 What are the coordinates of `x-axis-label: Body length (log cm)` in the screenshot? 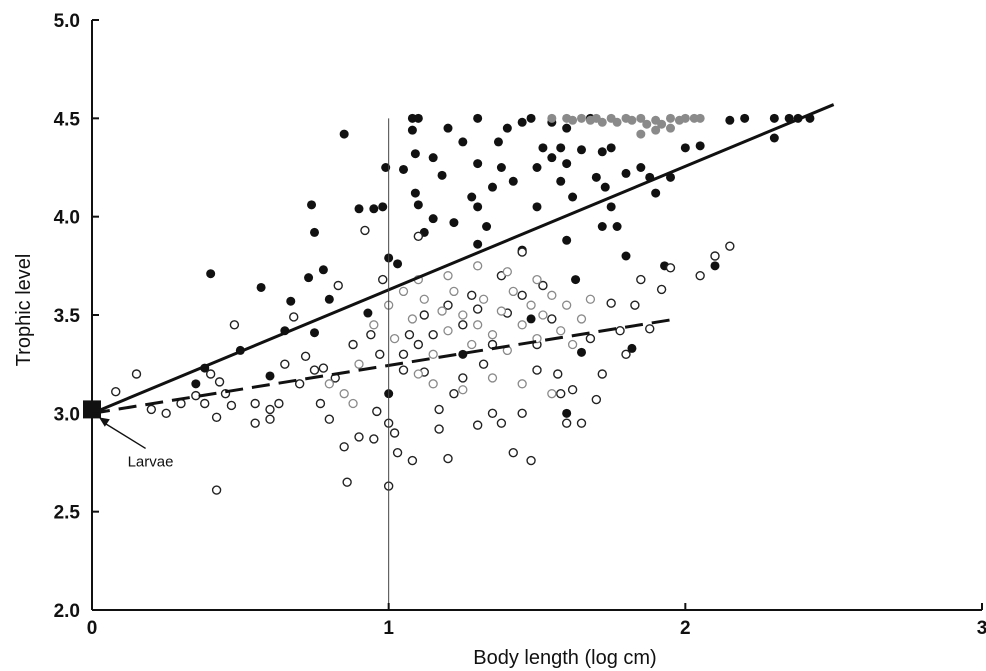 It's located at (564, 658).